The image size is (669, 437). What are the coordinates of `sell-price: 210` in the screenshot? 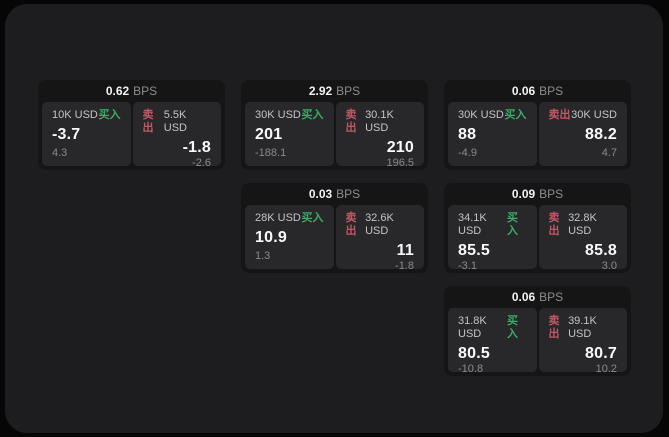 It's located at (400, 147).